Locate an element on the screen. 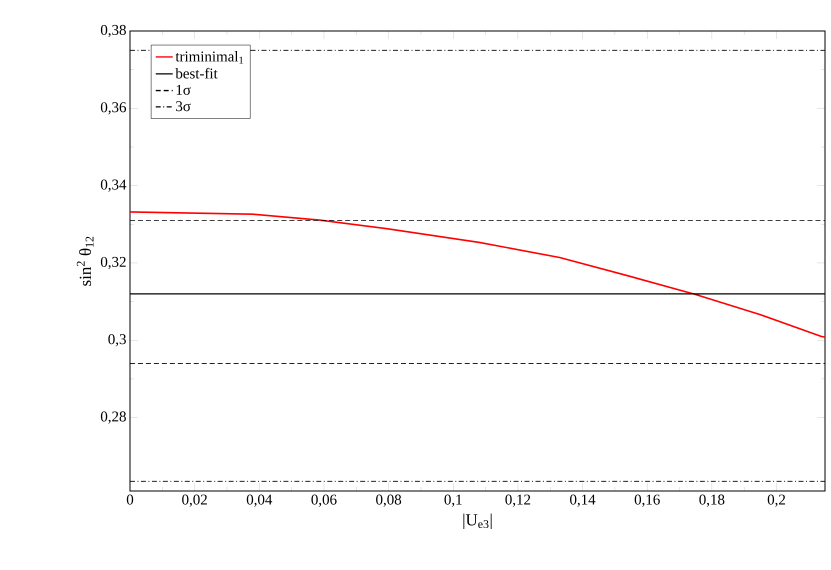  x-tick-label: 0,02 is located at coordinates (194, 500).